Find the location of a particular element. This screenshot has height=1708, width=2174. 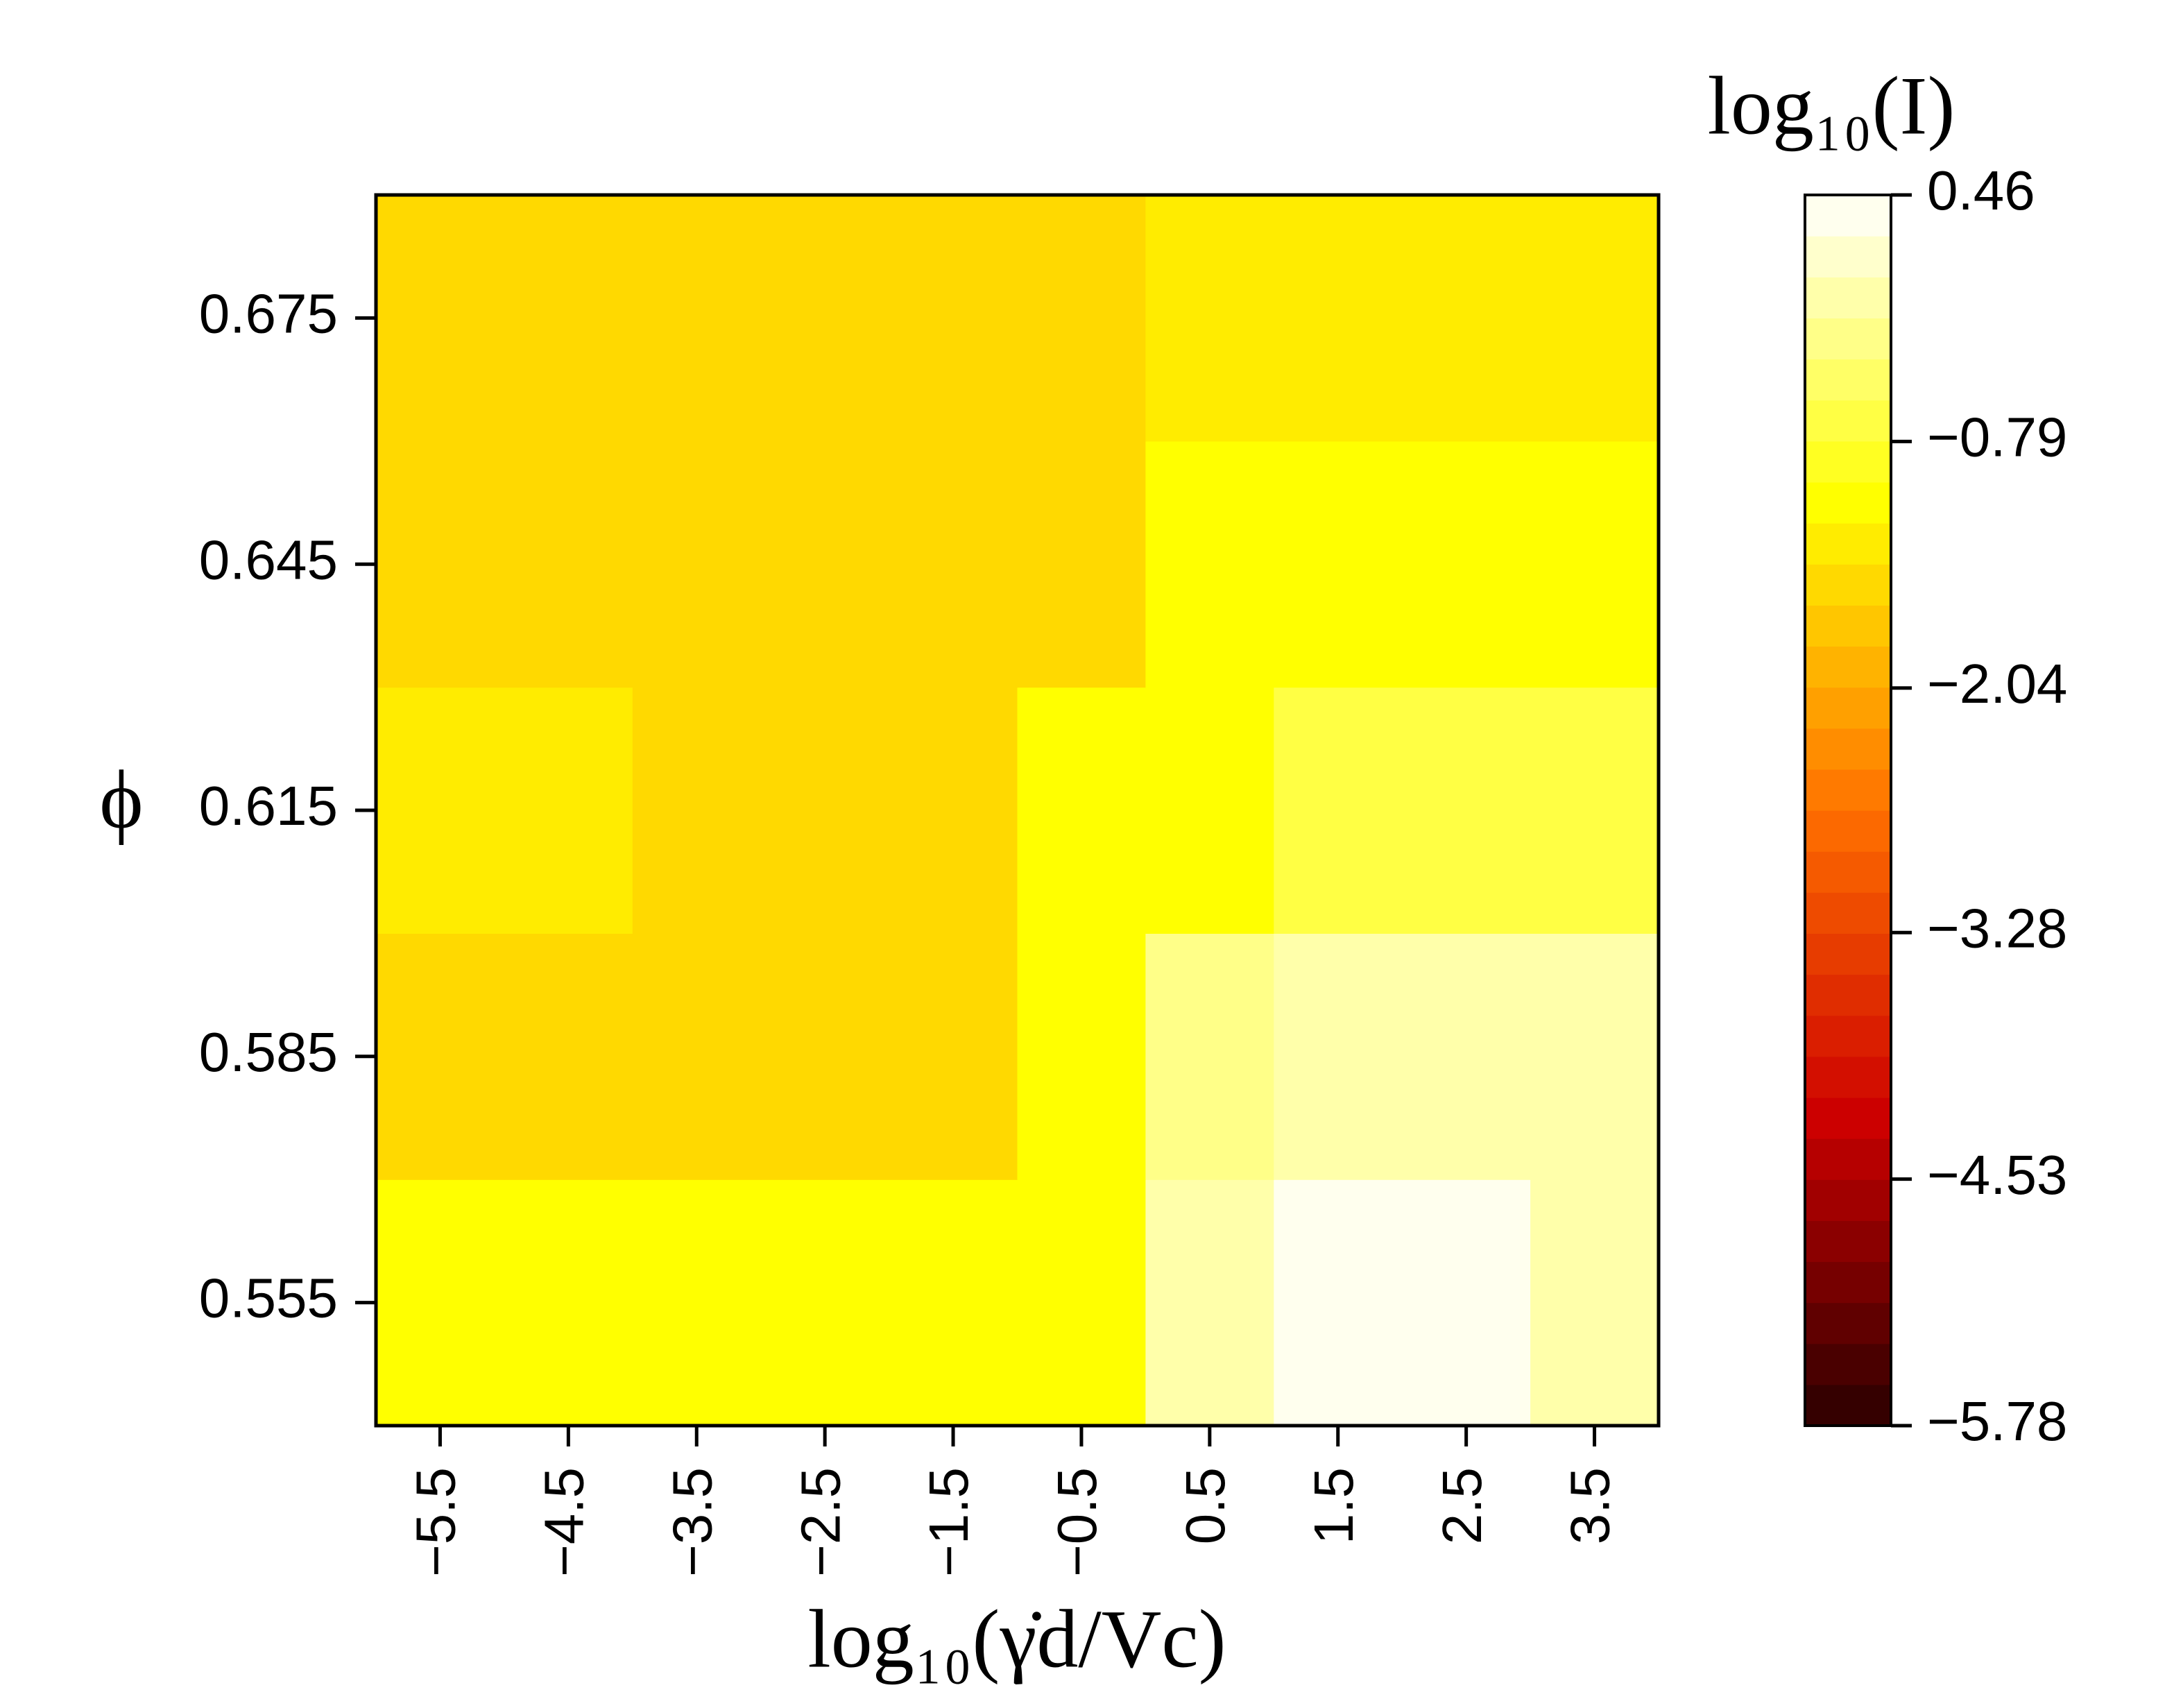

y-tick-label: 0.645 is located at coordinates (268, 559).